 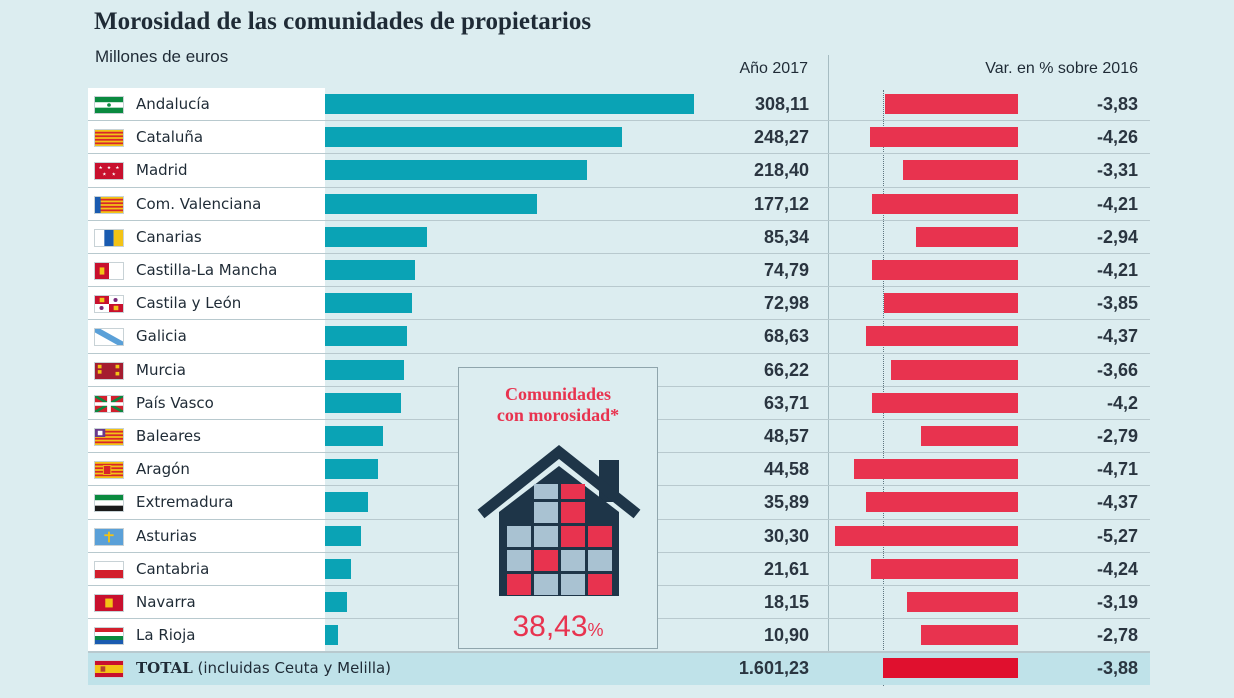 What do you see at coordinates (1117, 602) in the screenshot?
I see `variation-label: -3,19` at bounding box center [1117, 602].